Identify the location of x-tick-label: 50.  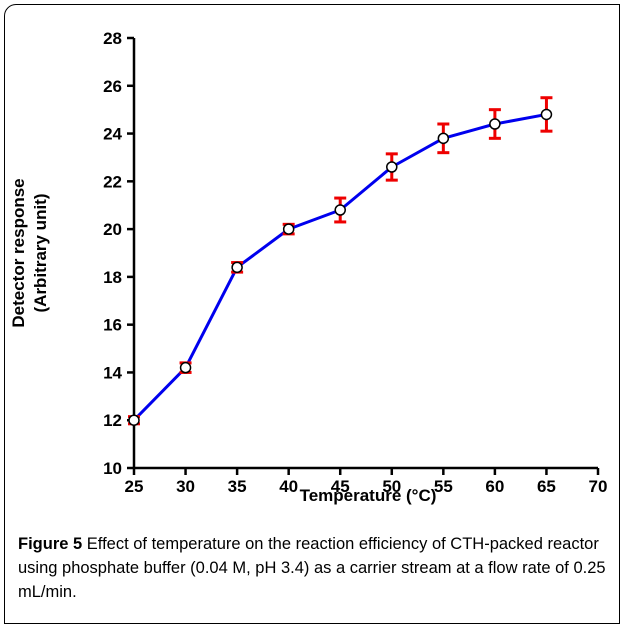
(391, 486).